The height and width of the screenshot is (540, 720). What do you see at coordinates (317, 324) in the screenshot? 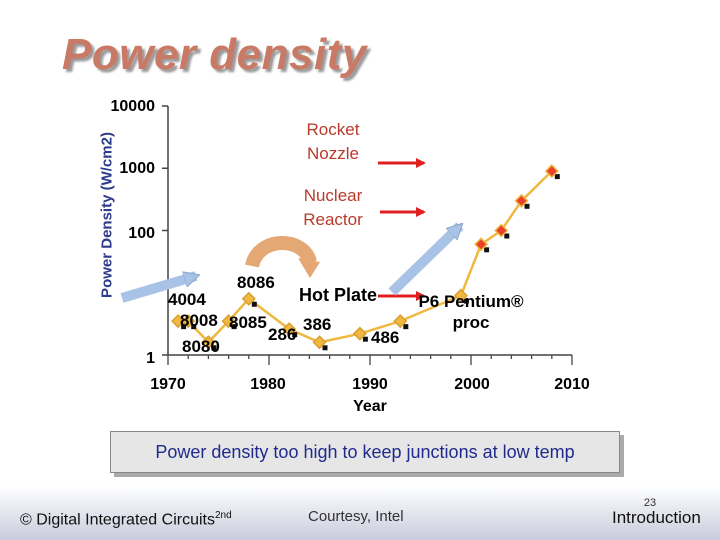
I see `data-label-386: 386` at bounding box center [317, 324].